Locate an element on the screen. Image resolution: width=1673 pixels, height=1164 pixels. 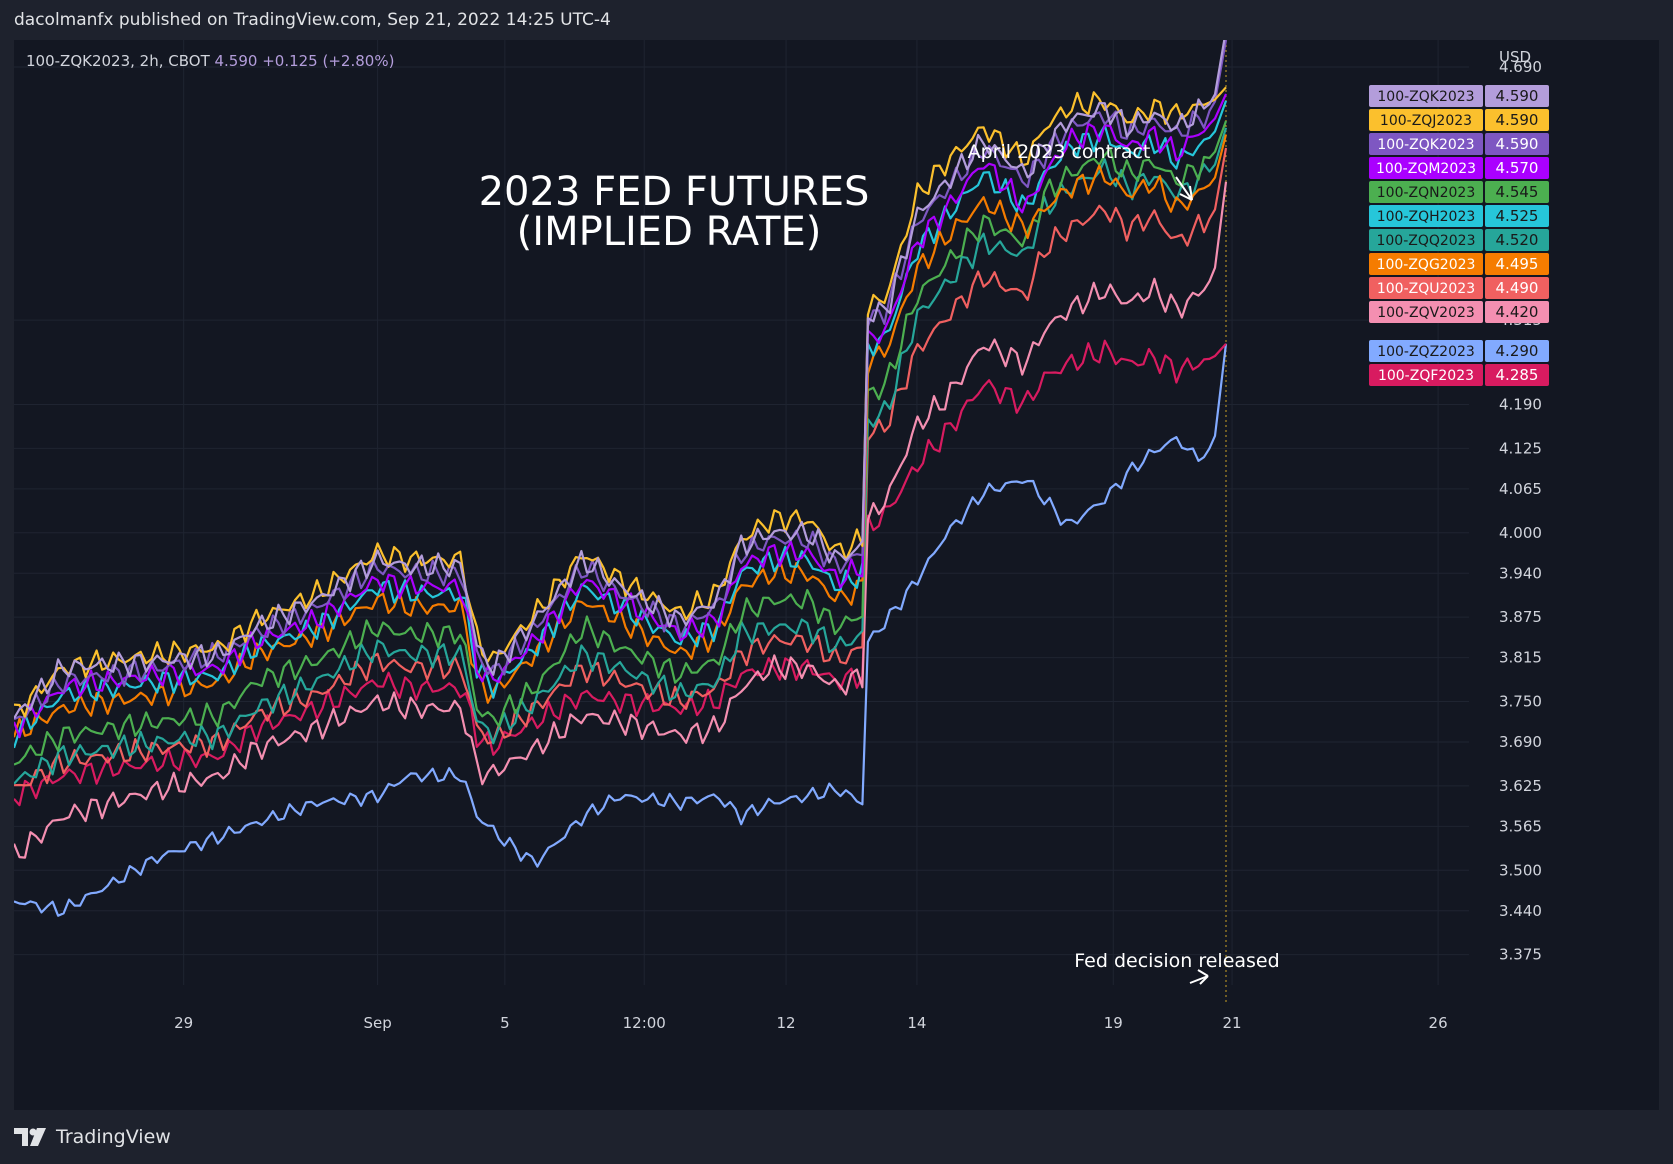
legend-item: 100-ZQH2023 4.525 is located at coordinates (1459, 216).